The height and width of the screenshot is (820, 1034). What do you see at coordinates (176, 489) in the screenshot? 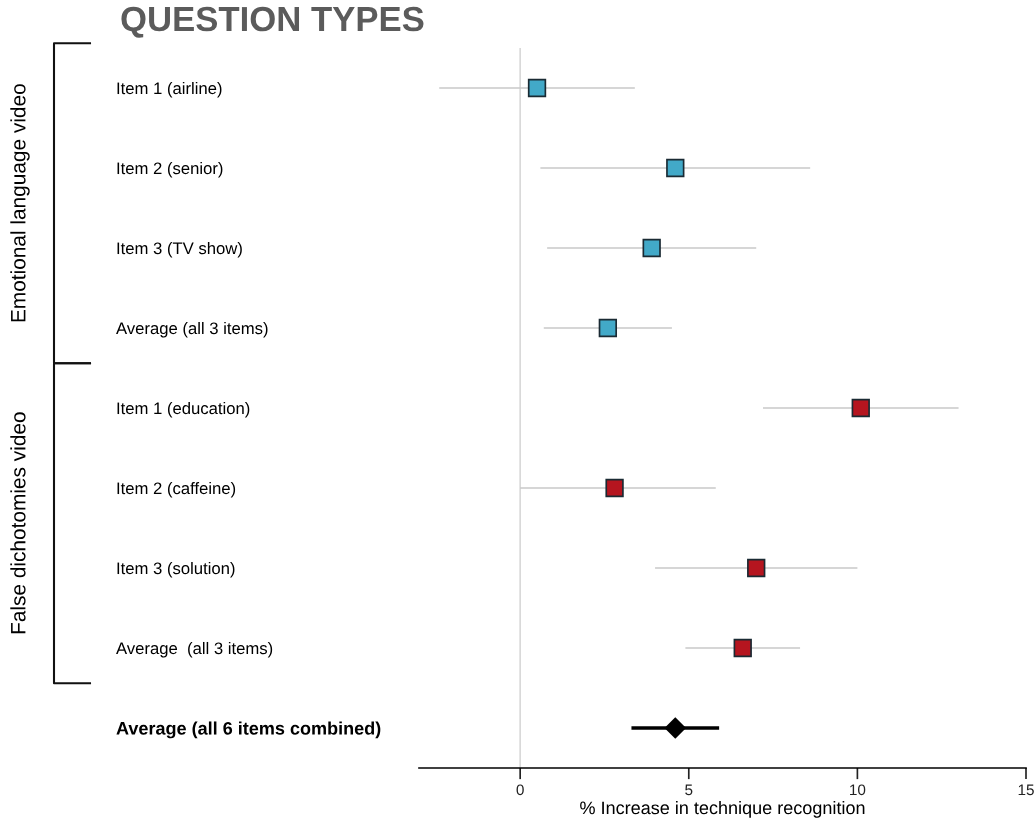
I see `y-tick-label: Item 2 (caffeine)` at bounding box center [176, 489].